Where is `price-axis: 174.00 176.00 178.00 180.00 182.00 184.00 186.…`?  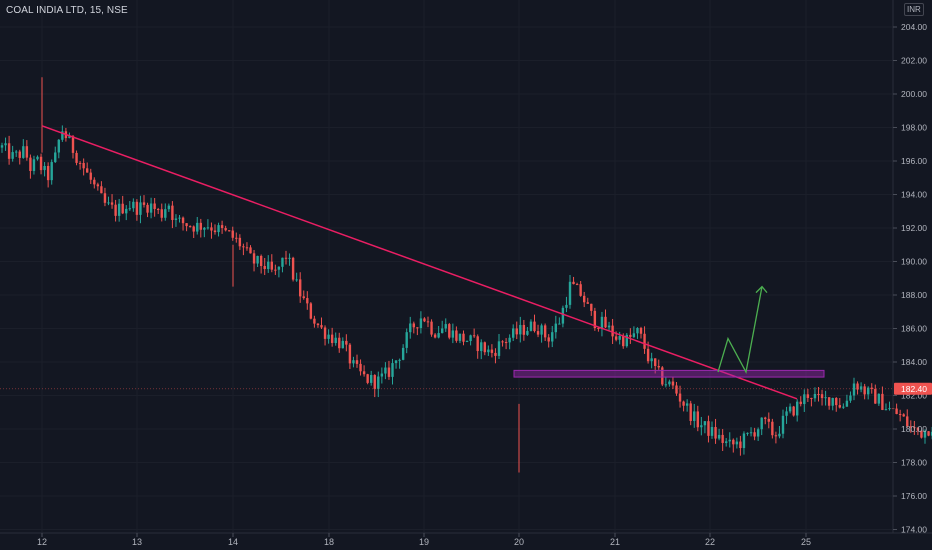
price-axis: 174.00 176.00 178.00 180.00 182.00 184.00 186.… is located at coordinates (912, 267).